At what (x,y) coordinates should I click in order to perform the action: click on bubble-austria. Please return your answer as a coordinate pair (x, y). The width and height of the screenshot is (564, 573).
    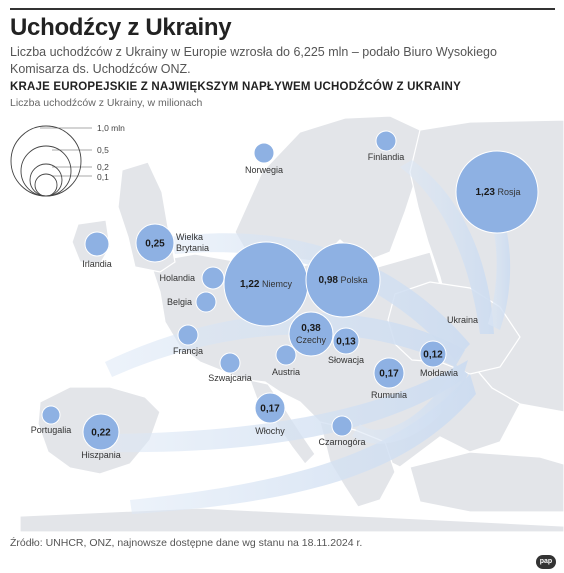
    Looking at the image, I should click on (286, 355).